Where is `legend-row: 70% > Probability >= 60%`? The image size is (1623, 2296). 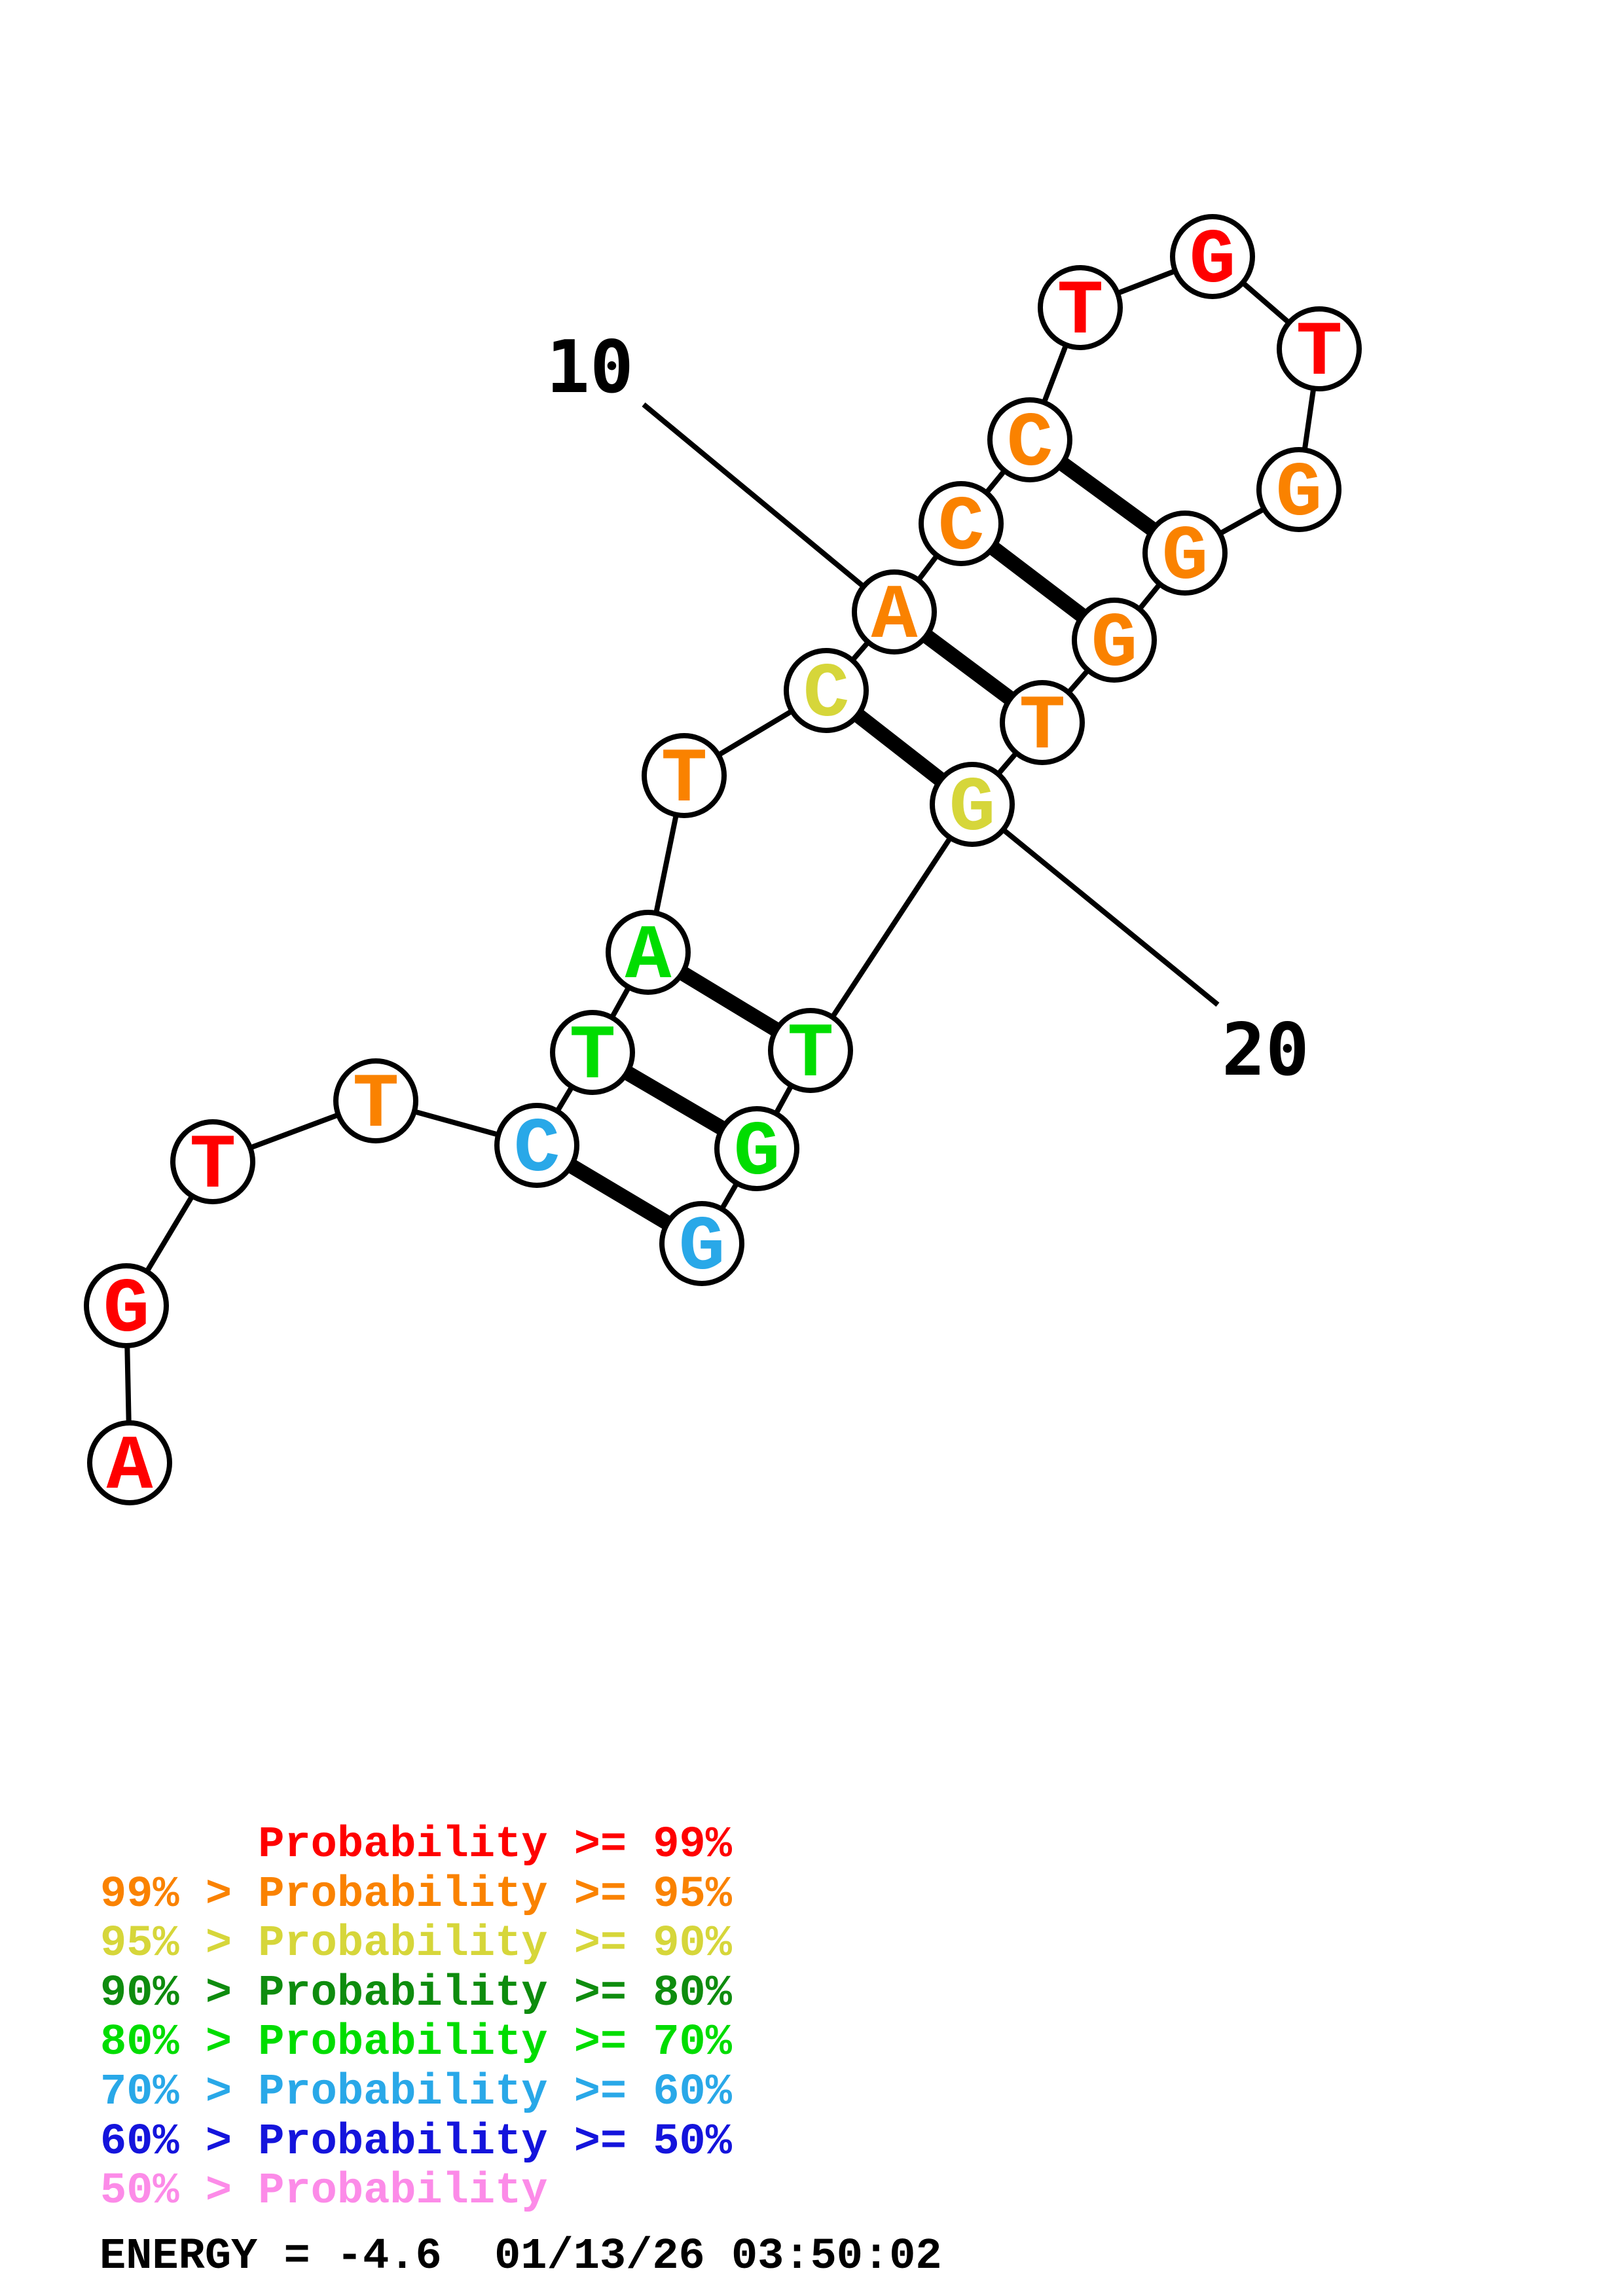 legend-row: 70% > Probability >= 60% is located at coordinates (416, 2092).